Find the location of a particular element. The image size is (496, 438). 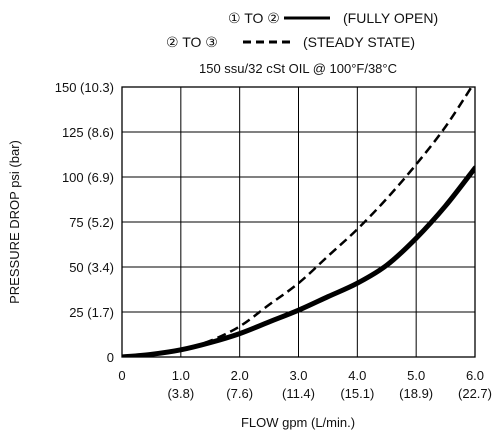

y-tick-label: 75 (5.2) is located at coordinates (91, 222).